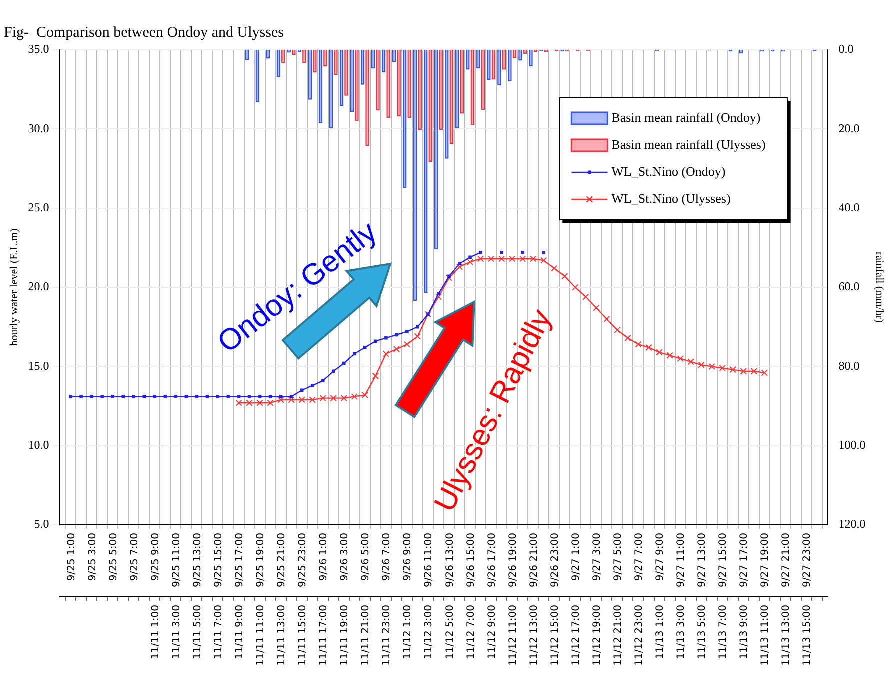 Image resolution: width=894 pixels, height=681 pixels. Describe the element at coordinates (686, 117) in the screenshot. I see `legend-label: Basin mean rainfall (Ondoy)` at that location.